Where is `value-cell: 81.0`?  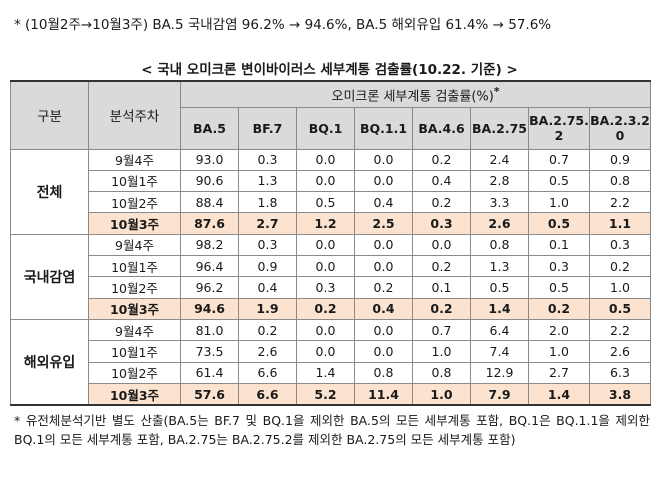
value-cell: 81.0 is located at coordinates (209, 330).